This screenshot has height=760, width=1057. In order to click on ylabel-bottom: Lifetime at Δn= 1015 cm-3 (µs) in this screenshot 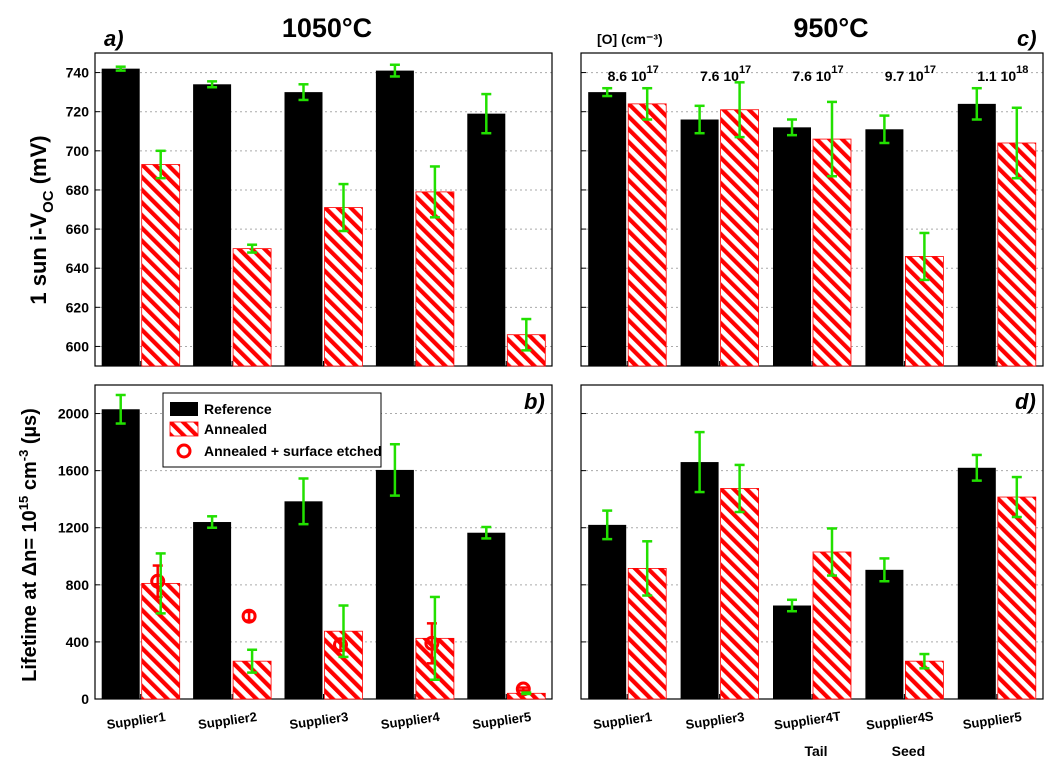, I will do `click(28, 545)`.